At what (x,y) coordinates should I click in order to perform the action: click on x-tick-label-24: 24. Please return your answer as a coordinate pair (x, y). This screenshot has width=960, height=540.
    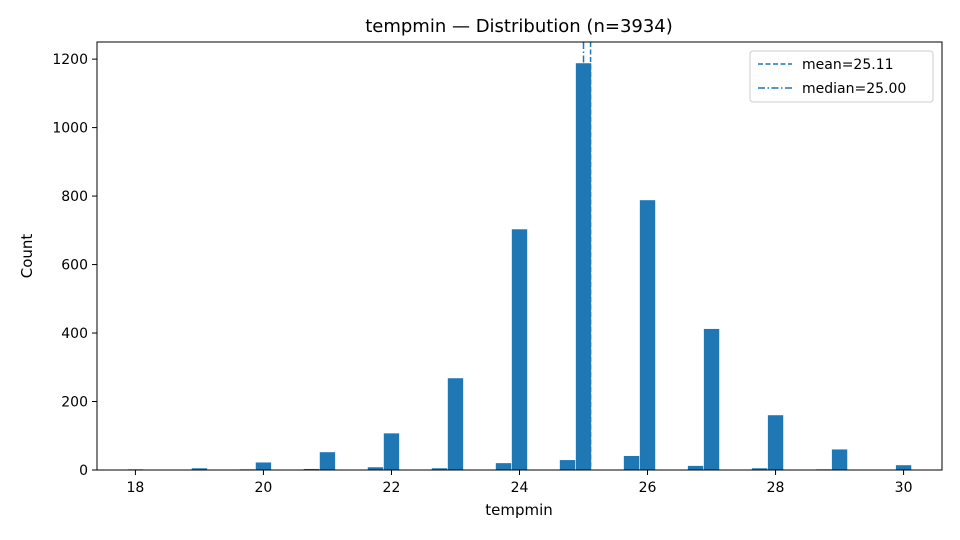
    Looking at the image, I should click on (520, 488).